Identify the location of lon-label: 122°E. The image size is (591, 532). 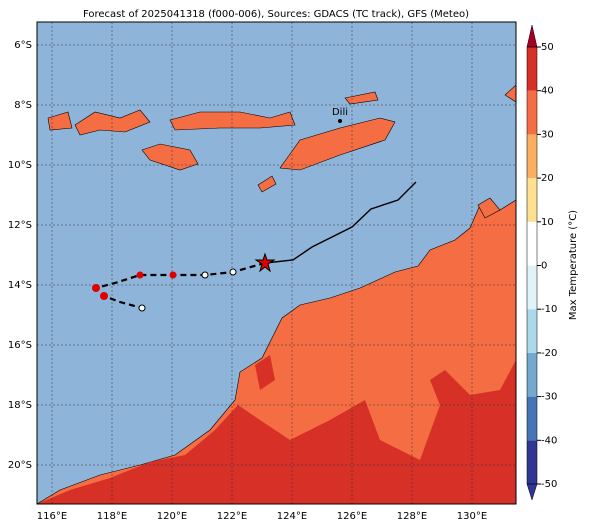
(232, 516).